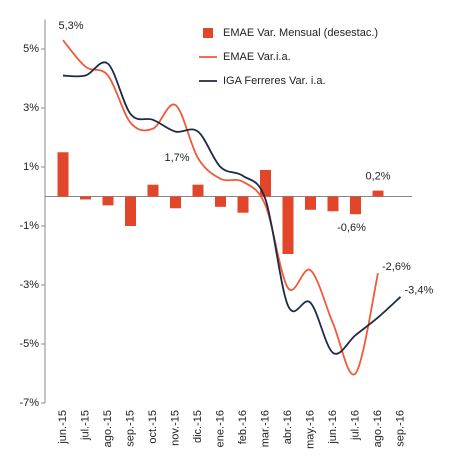 Image resolution: width=450 pixels, height=463 pixels. Describe the element at coordinates (288, 427) in the screenshot. I see `x-tick-label: abr.-16` at that location.